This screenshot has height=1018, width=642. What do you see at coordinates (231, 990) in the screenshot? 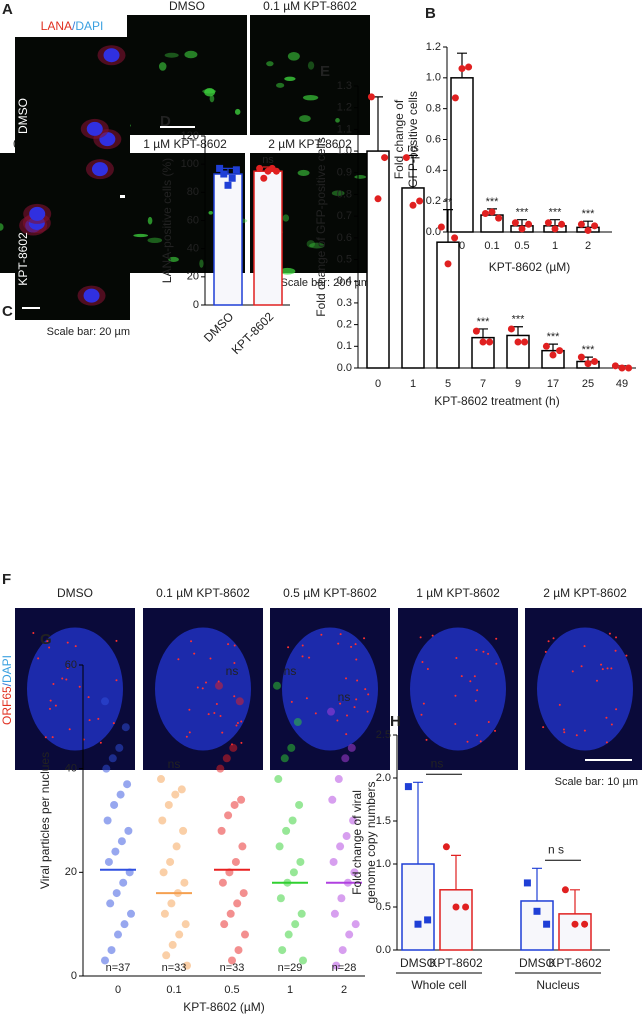
I see `x-tick-label: 0.5` at bounding box center [231, 990].